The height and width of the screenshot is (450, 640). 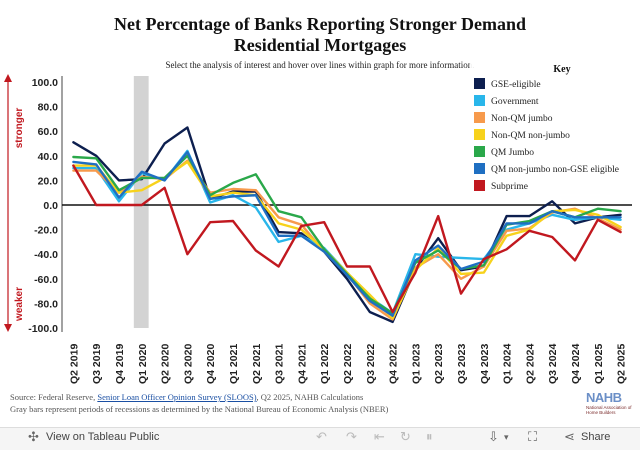 What do you see at coordinates (257, 364) in the screenshot?
I see `x-tick-label: Q2 2021` at bounding box center [257, 364].